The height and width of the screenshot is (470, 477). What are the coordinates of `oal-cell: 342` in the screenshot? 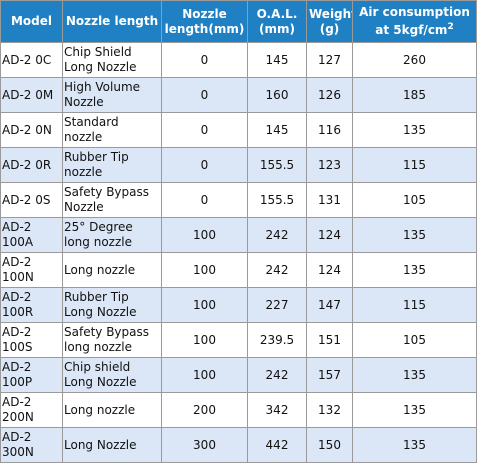 It's located at (277, 410).